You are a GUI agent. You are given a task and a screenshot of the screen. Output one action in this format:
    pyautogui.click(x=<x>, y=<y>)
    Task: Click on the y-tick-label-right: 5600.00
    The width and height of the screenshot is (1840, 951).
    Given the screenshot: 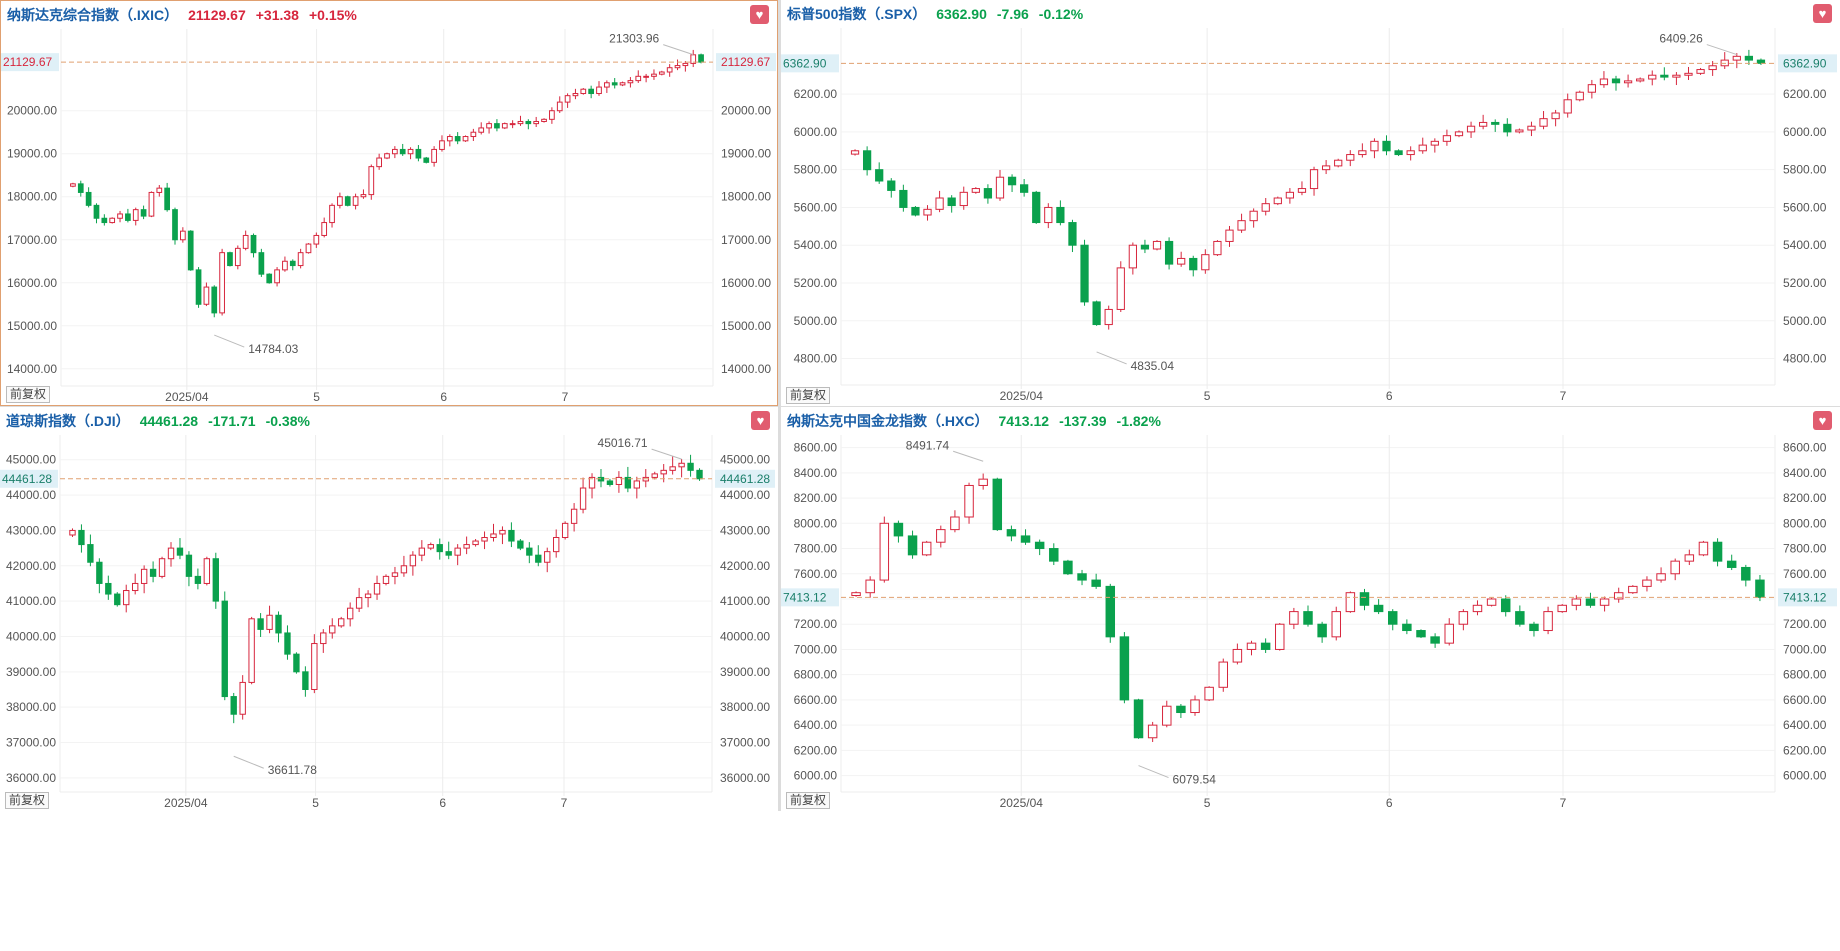 What is the action you would take?
    pyautogui.click(x=1805, y=207)
    